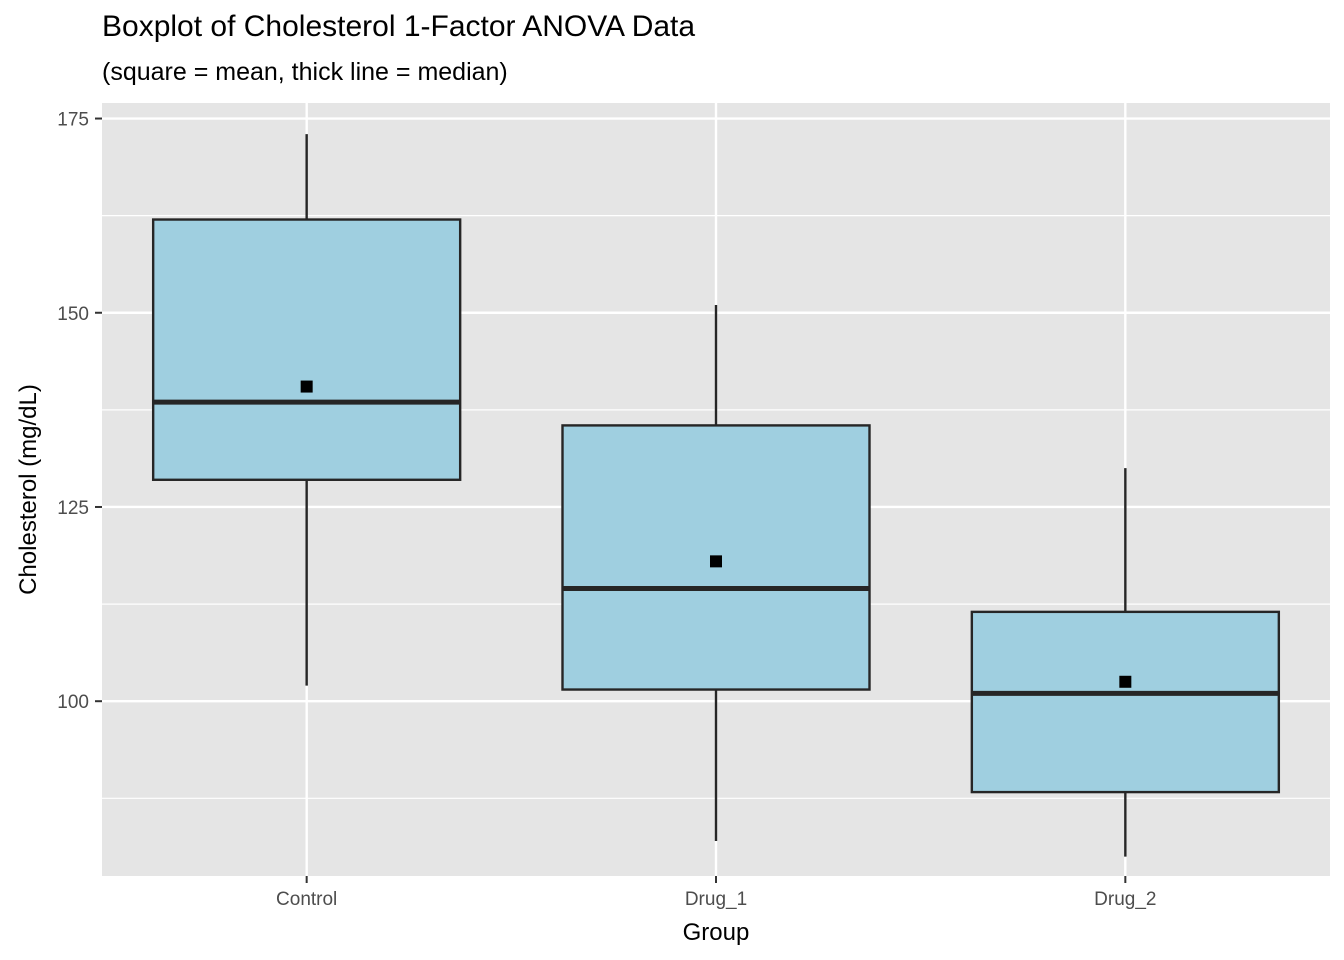  What do you see at coordinates (73, 508) in the screenshot?
I see `y-tick-label: 125` at bounding box center [73, 508].